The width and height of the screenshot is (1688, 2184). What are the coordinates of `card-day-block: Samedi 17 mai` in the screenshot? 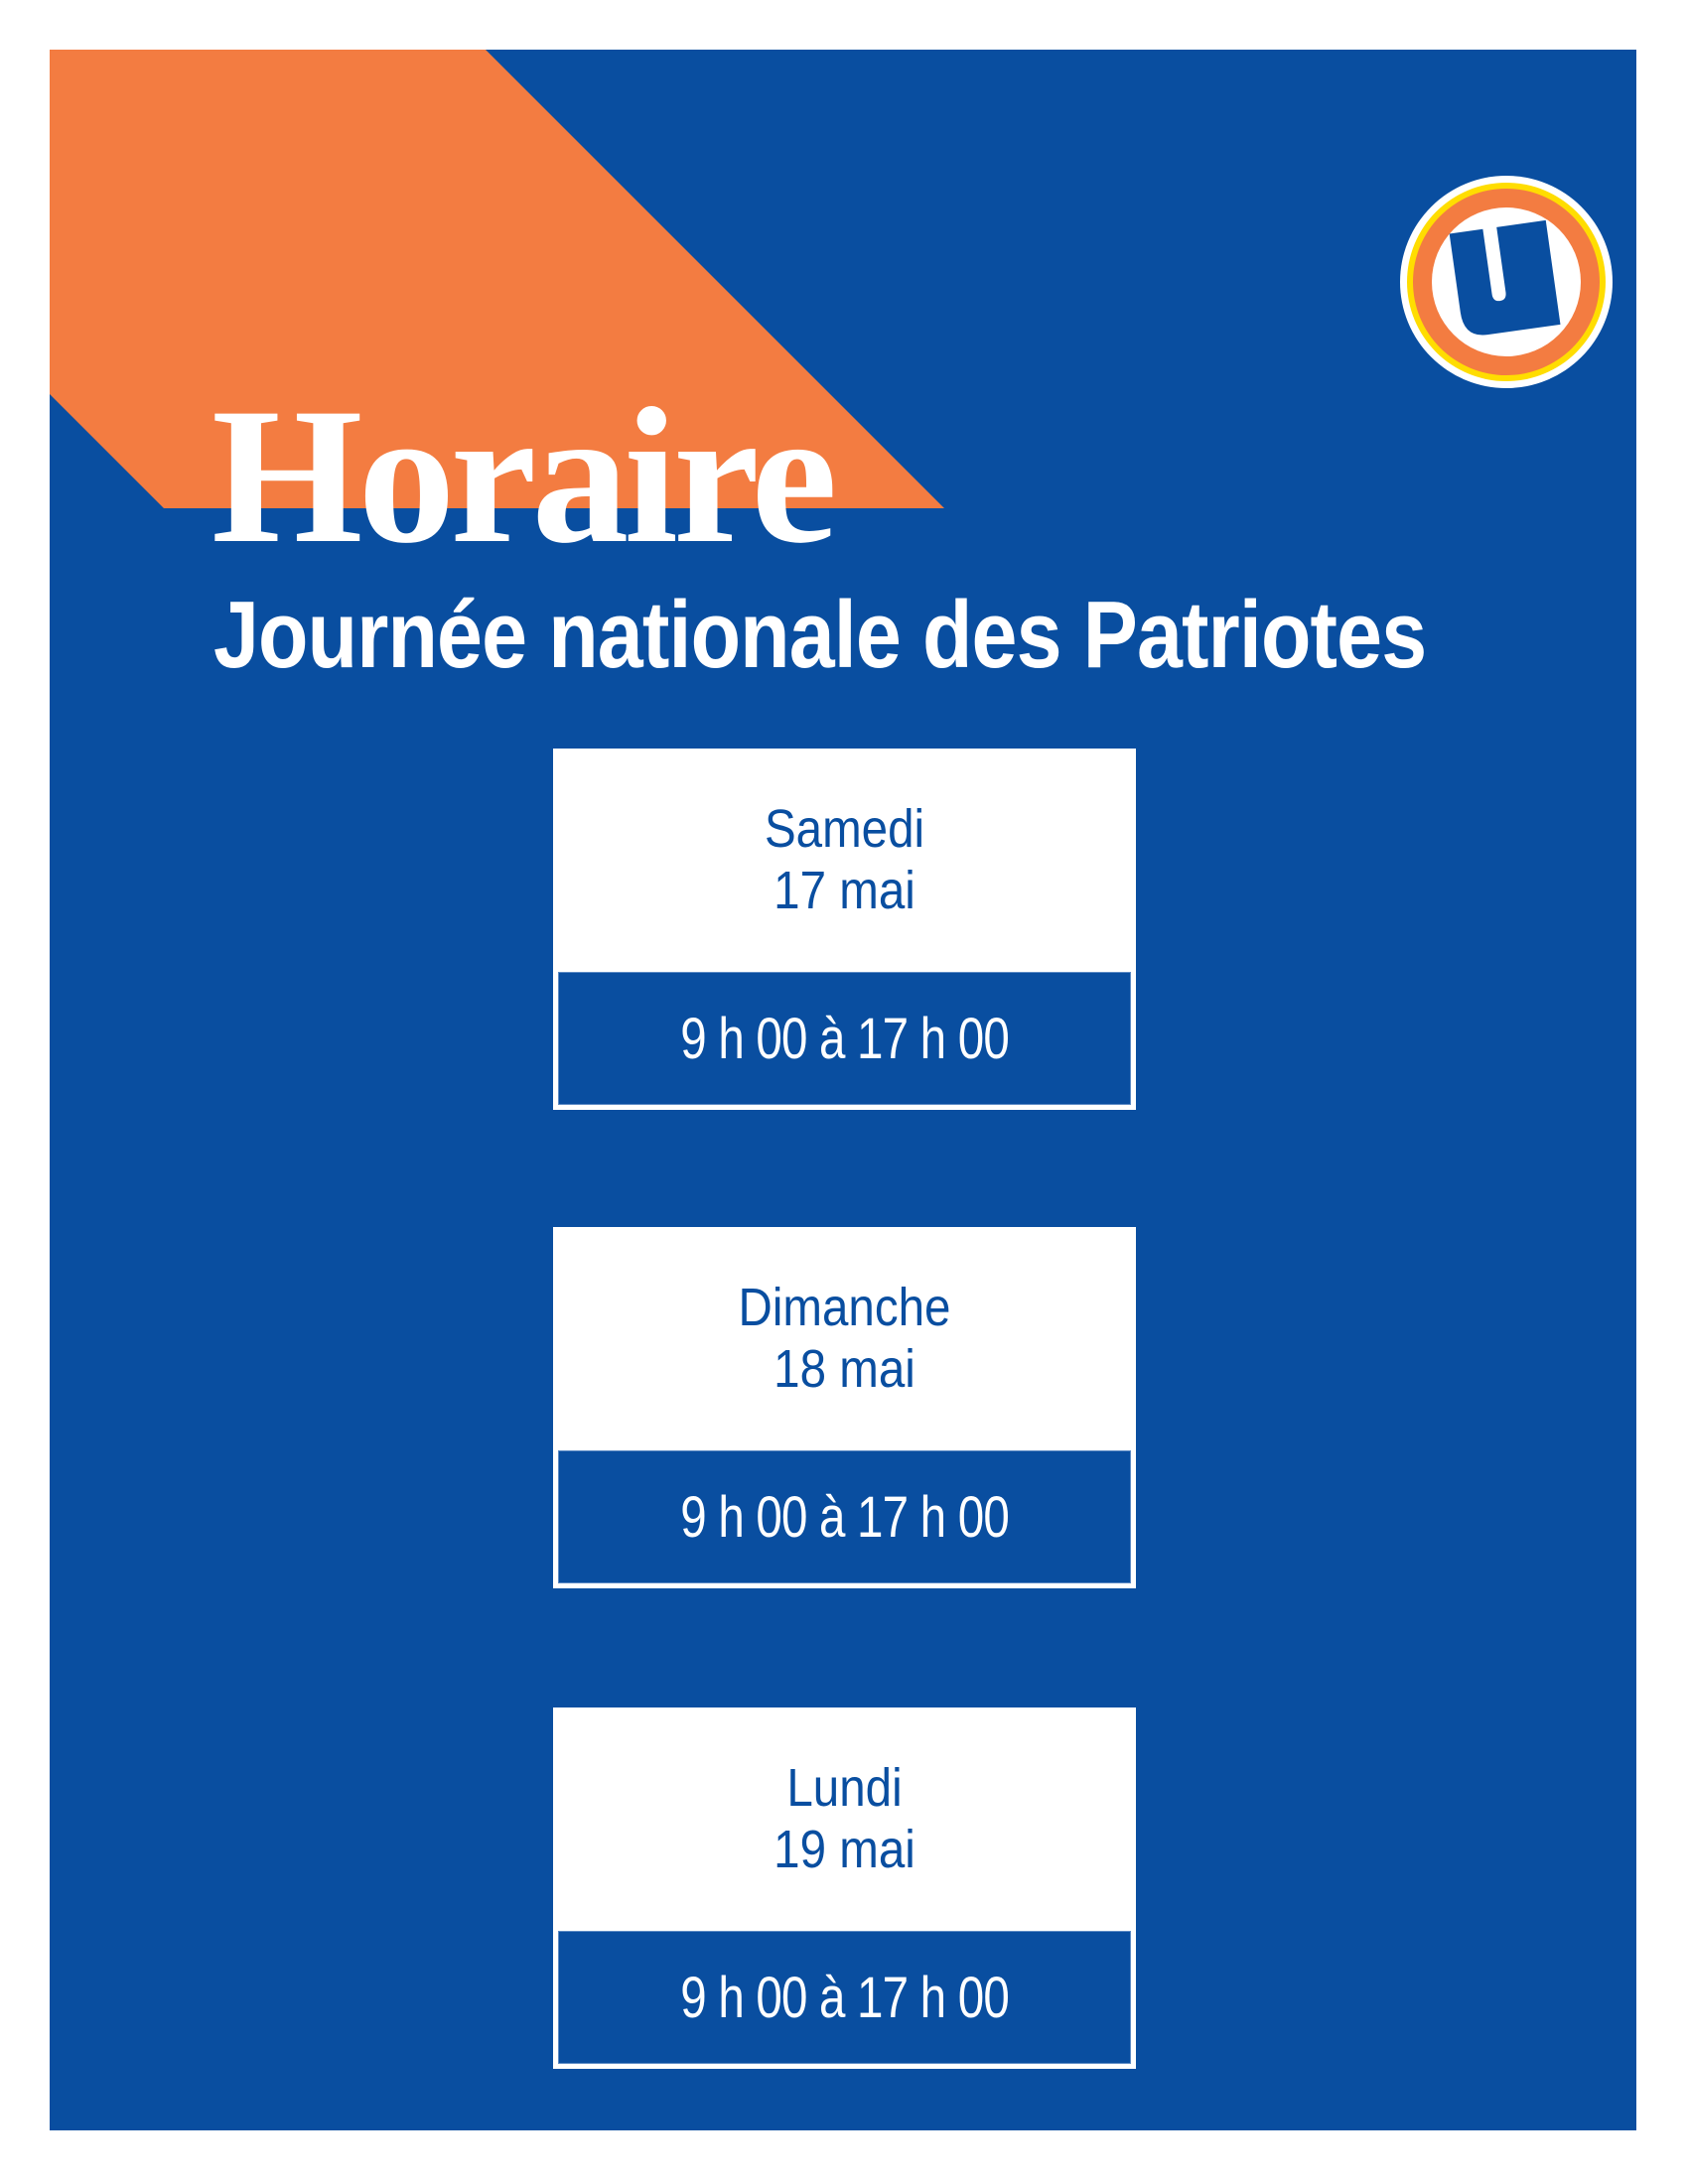 It's located at (844, 859).